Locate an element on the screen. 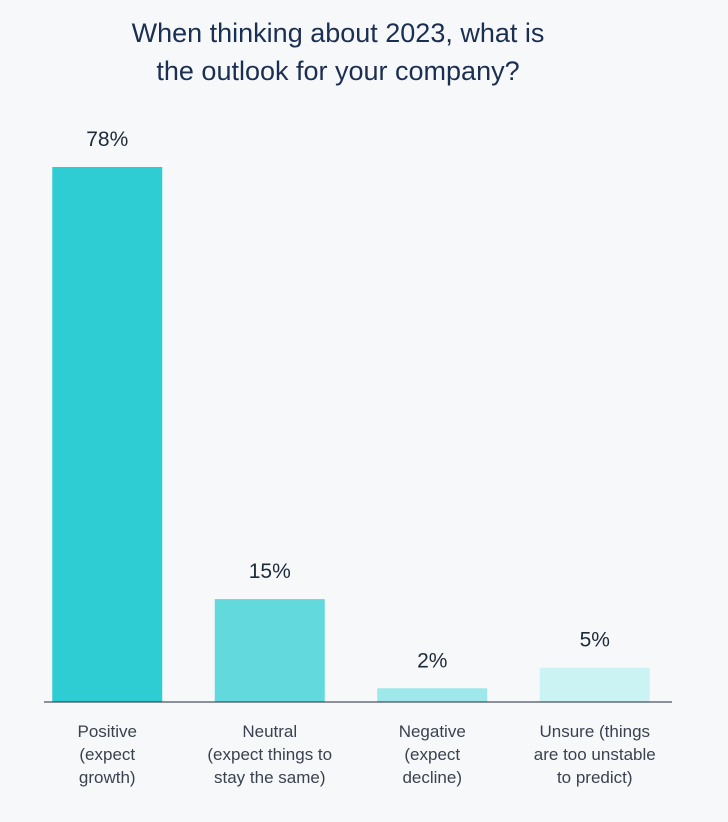 This screenshot has width=728, height=822. value-label-4: 5% is located at coordinates (595, 640).